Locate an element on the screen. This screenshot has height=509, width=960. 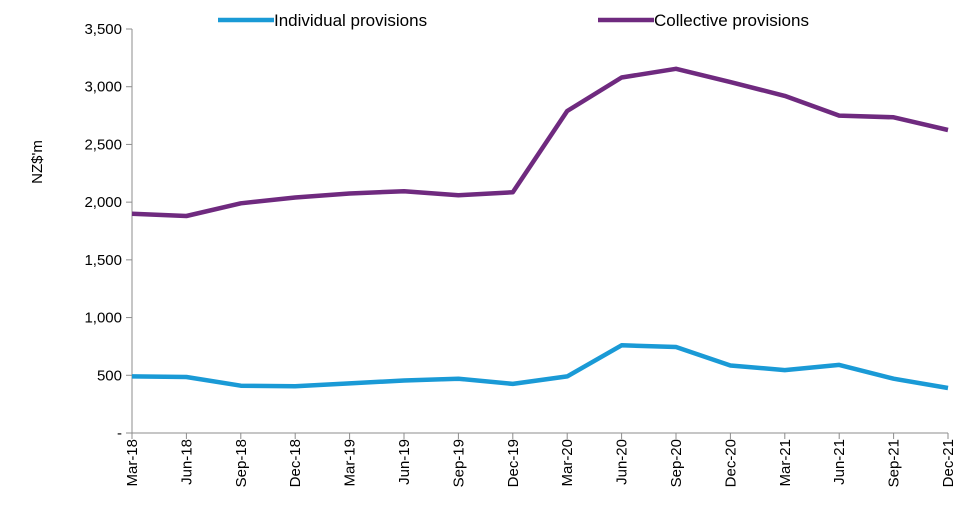
x-tick-label: Jun-21 is located at coordinates (839, 462).